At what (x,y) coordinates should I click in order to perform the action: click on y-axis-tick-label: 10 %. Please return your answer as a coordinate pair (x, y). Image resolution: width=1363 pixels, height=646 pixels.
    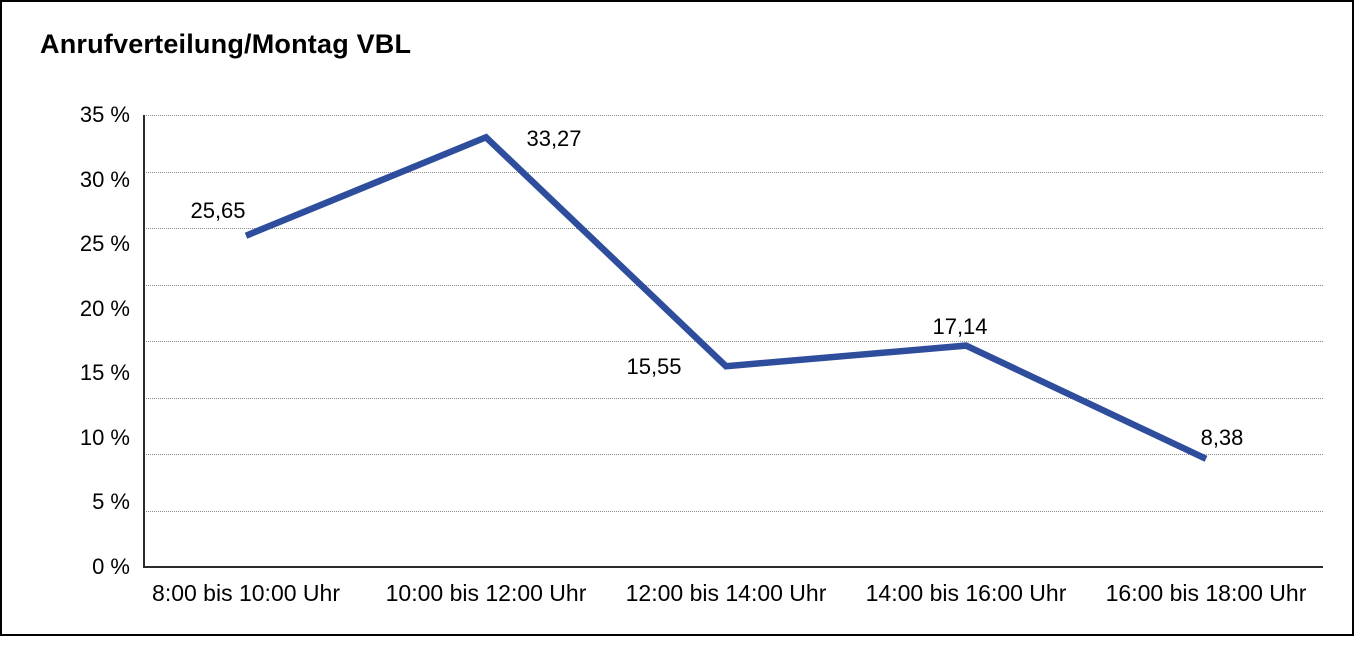
    Looking at the image, I should click on (104, 437).